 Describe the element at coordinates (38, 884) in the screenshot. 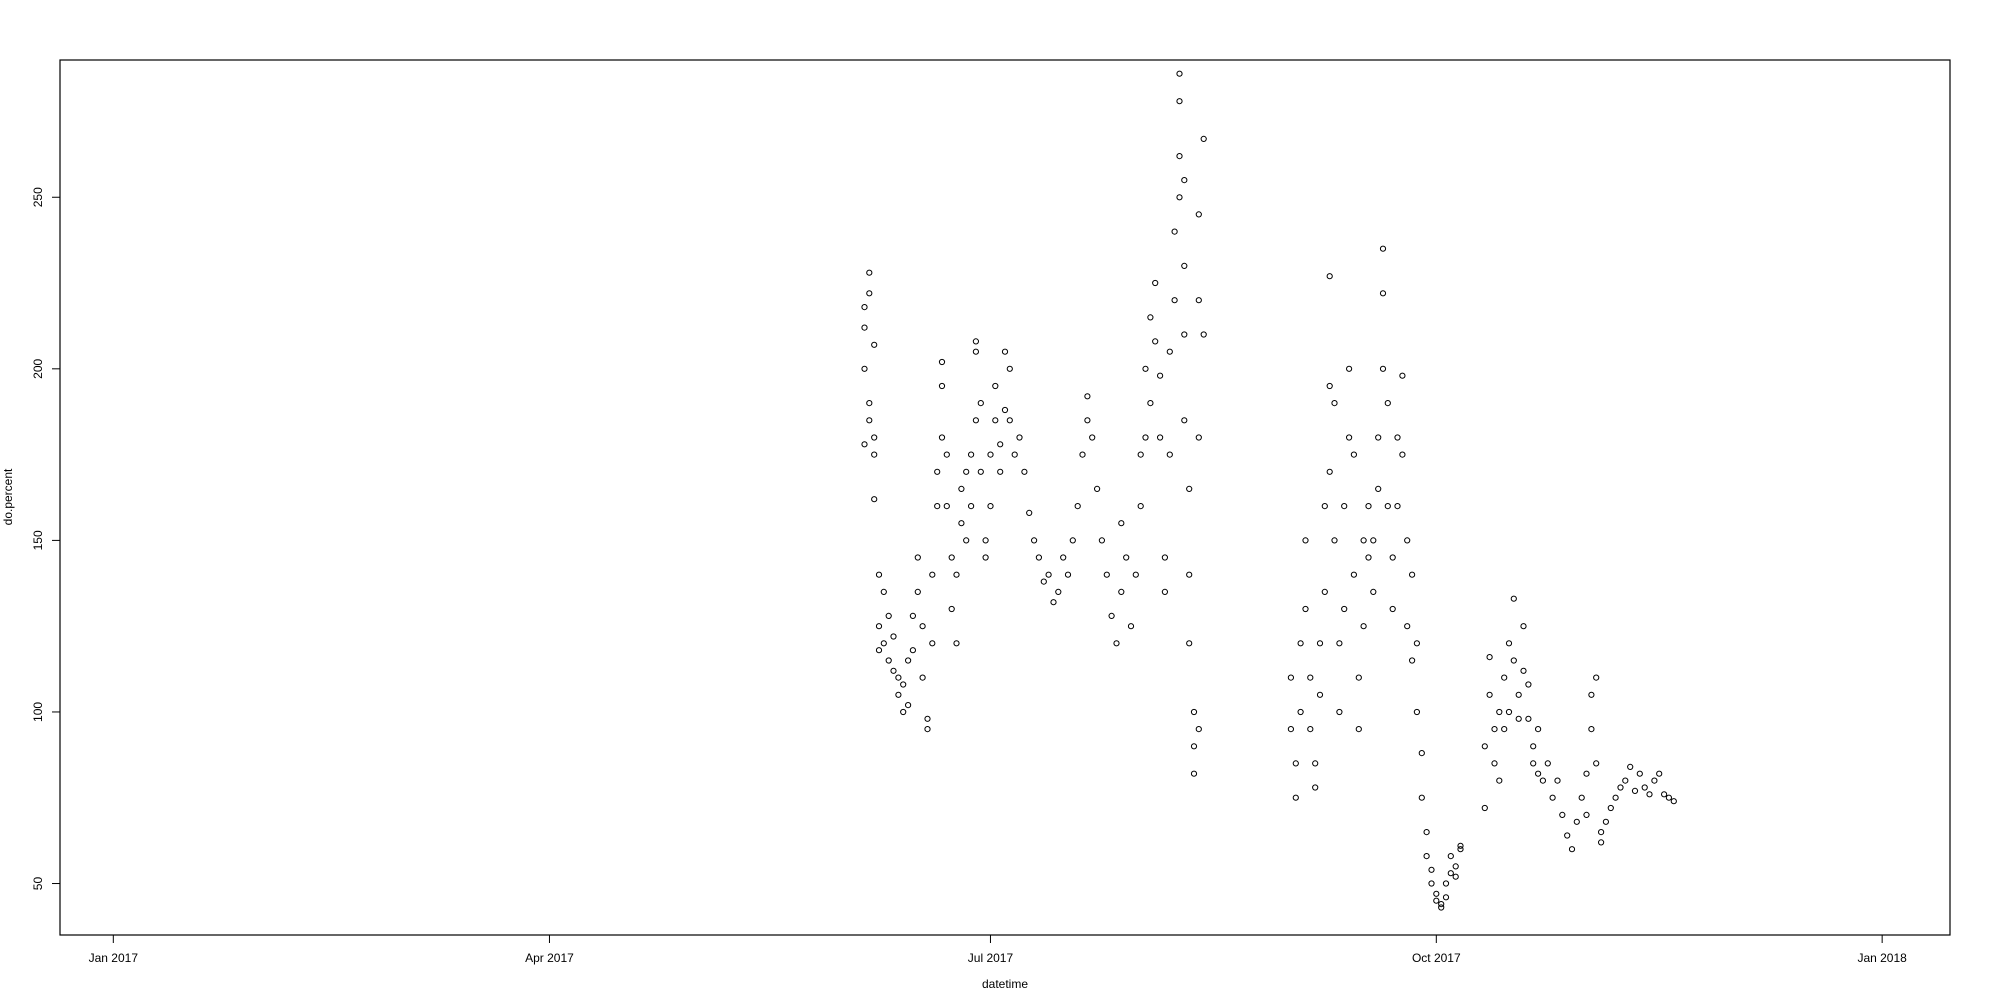

I see `y-tick-label: 50` at that location.